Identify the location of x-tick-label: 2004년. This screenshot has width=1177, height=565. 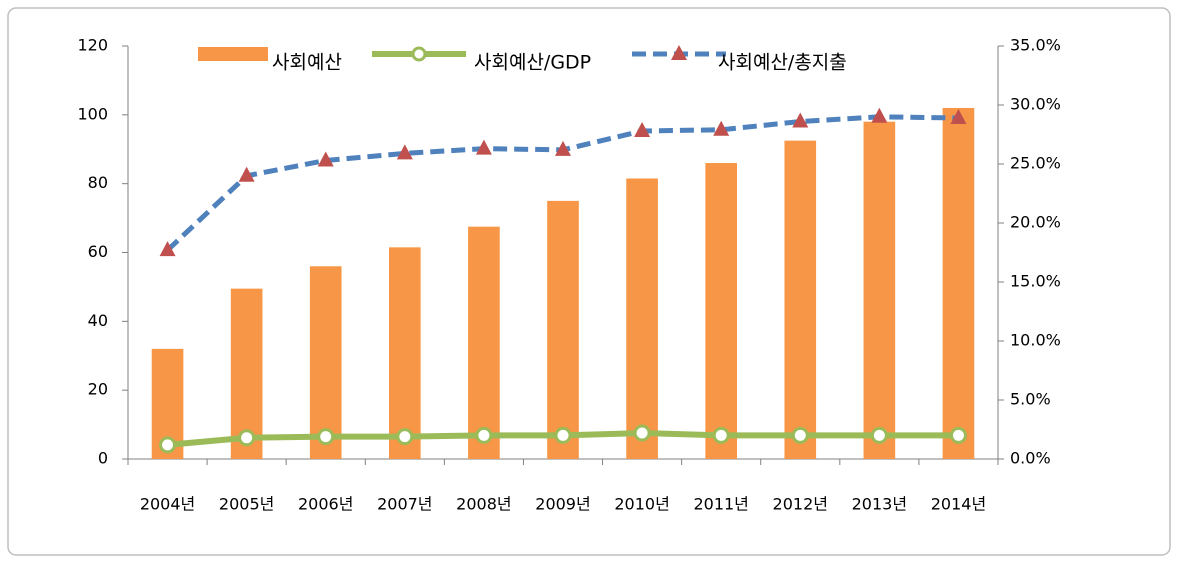
(167, 504).